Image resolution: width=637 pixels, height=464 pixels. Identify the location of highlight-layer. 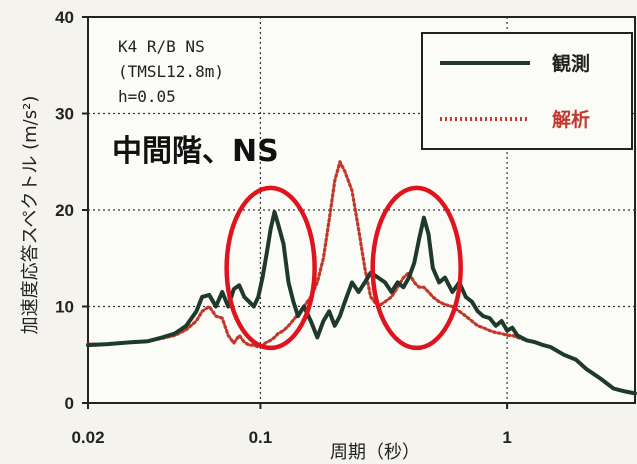
(343, 268).